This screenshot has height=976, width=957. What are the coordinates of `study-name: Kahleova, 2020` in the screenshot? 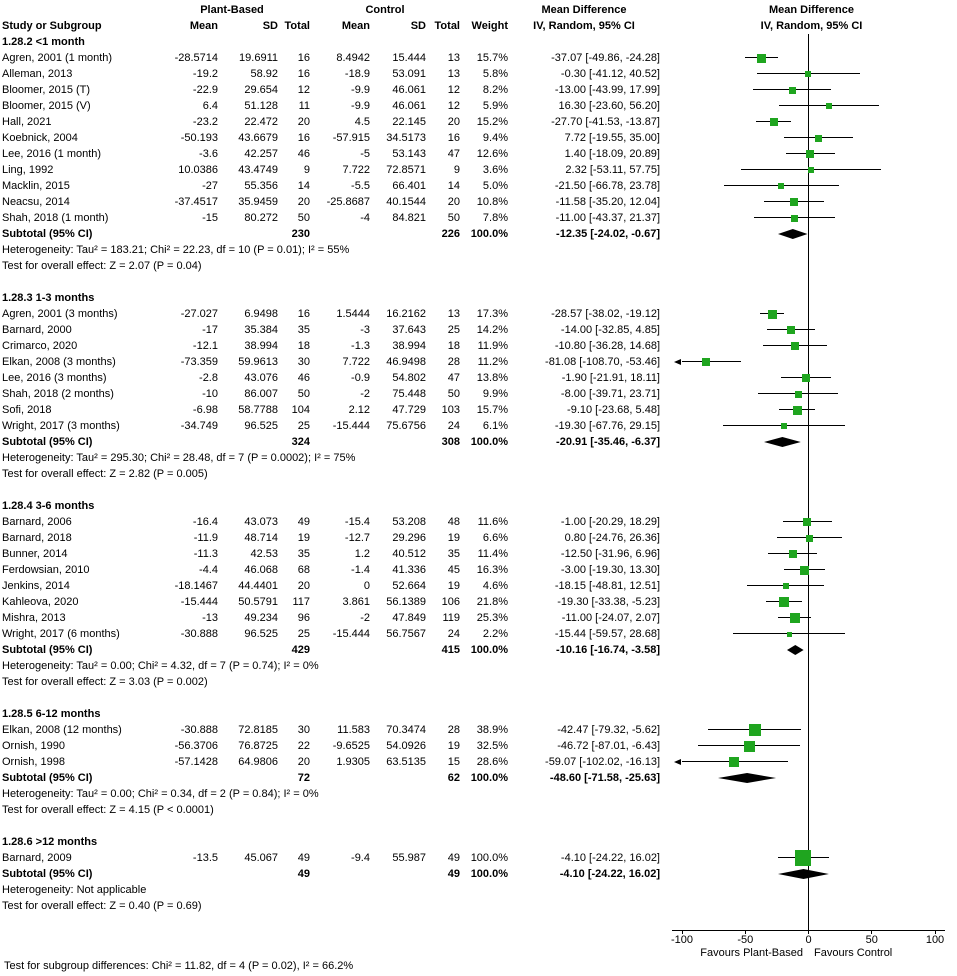 It's located at (40, 602).